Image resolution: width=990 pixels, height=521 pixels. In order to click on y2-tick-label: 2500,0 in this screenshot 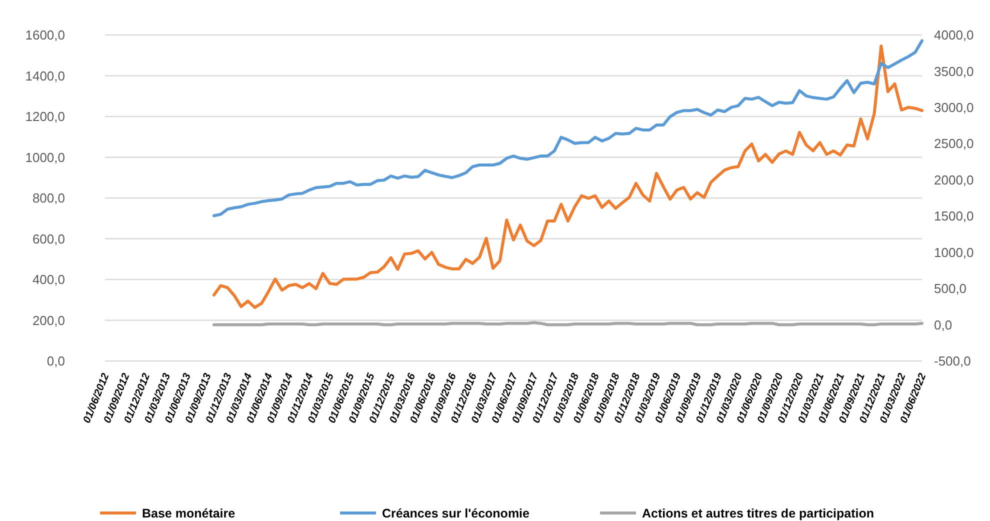, I will do `click(954, 144)`.